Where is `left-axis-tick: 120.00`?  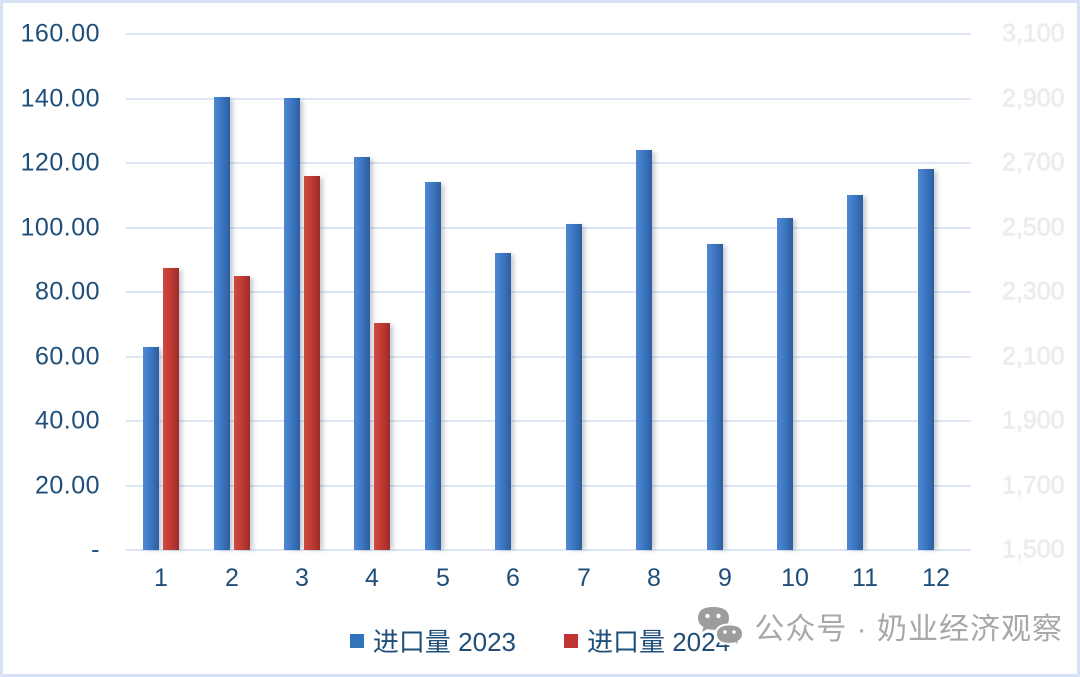
left-axis-tick: 120.00 is located at coordinates (60, 162).